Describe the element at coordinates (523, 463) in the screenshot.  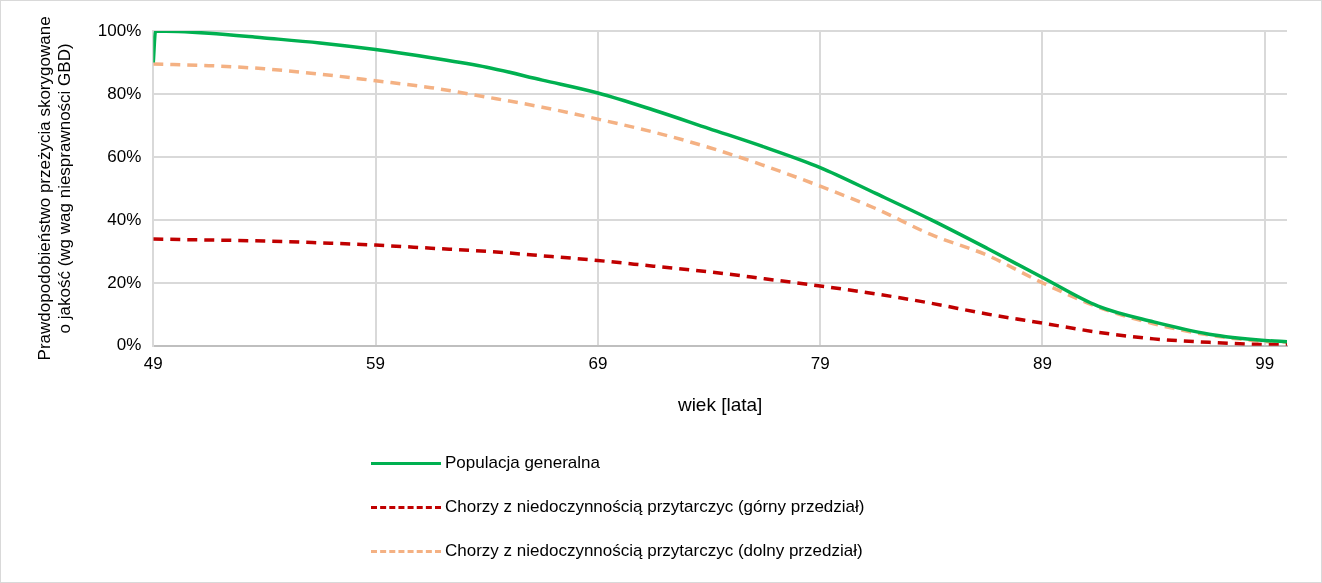
I see `legend-label: Populacja generalna` at that location.